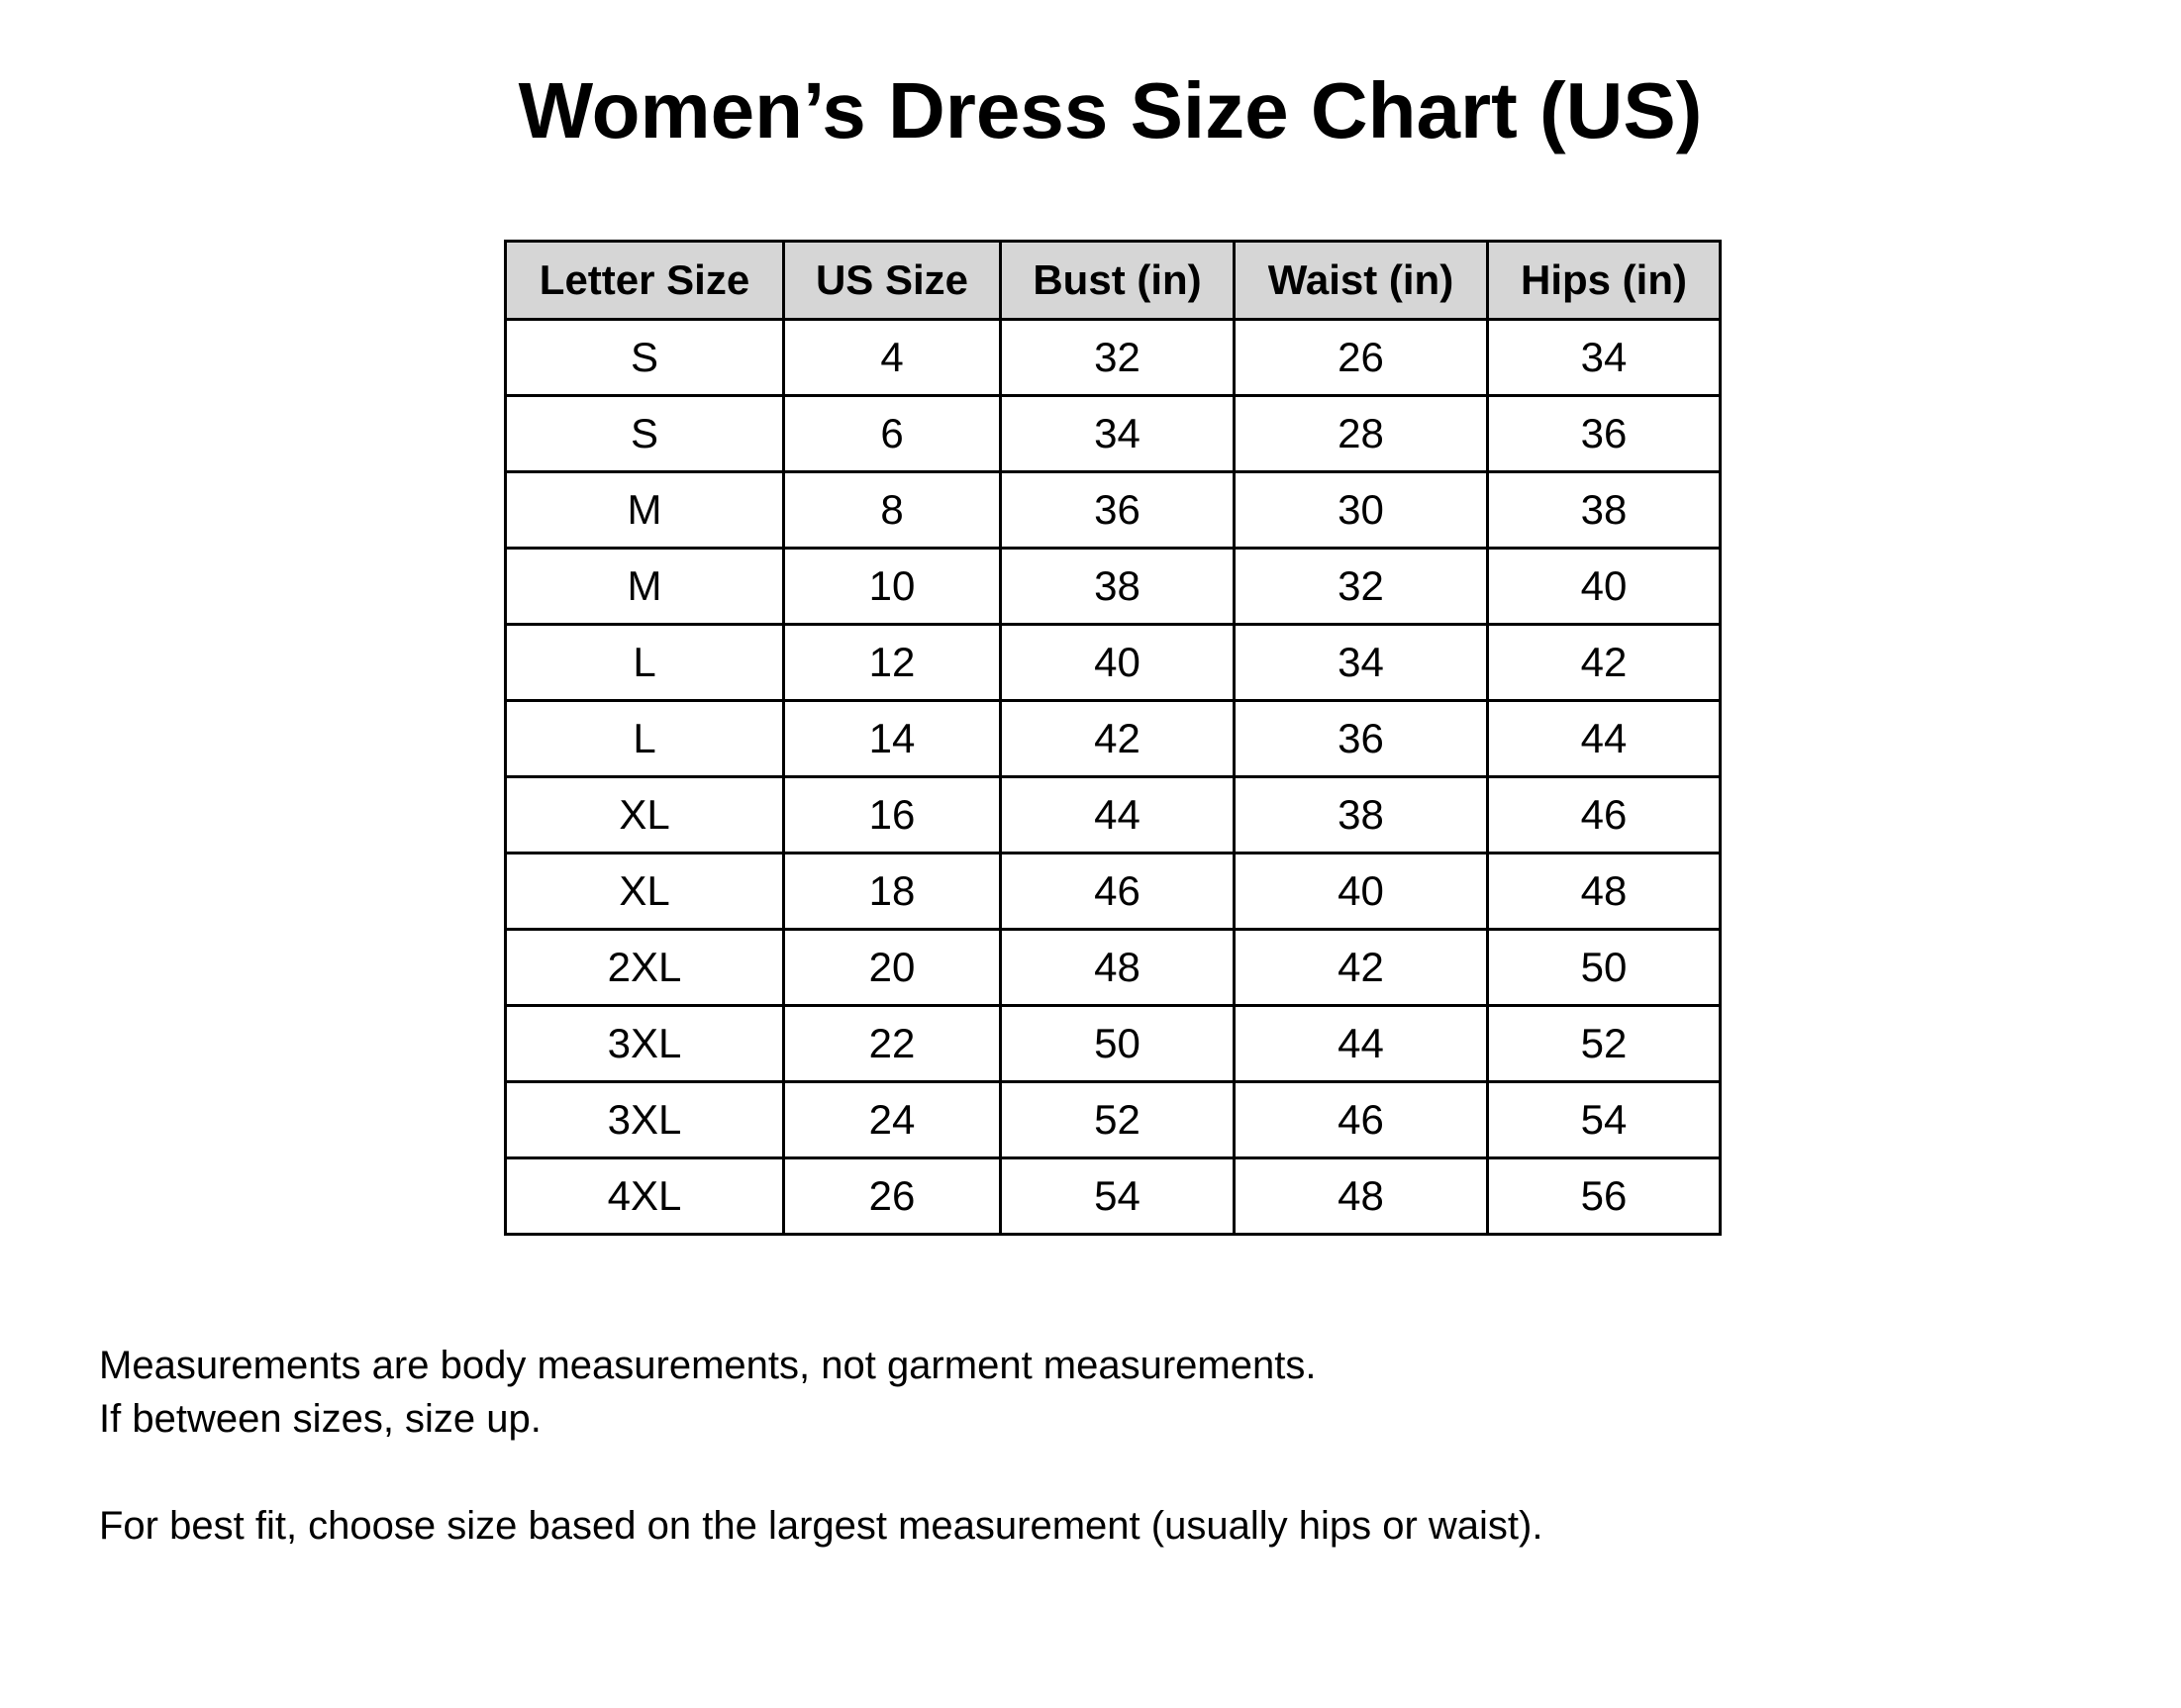 The width and height of the screenshot is (2181, 1708). I want to click on table-row: L 14 42 36 44, so click(1113, 738).